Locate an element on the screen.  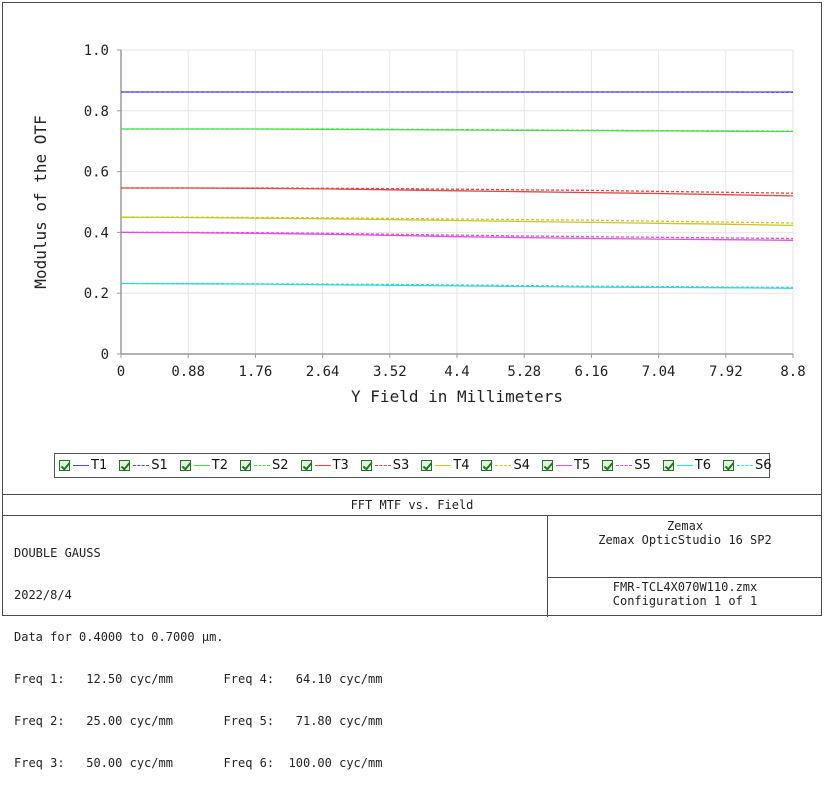
x-tick-label: 0 is located at coordinates (121, 372).